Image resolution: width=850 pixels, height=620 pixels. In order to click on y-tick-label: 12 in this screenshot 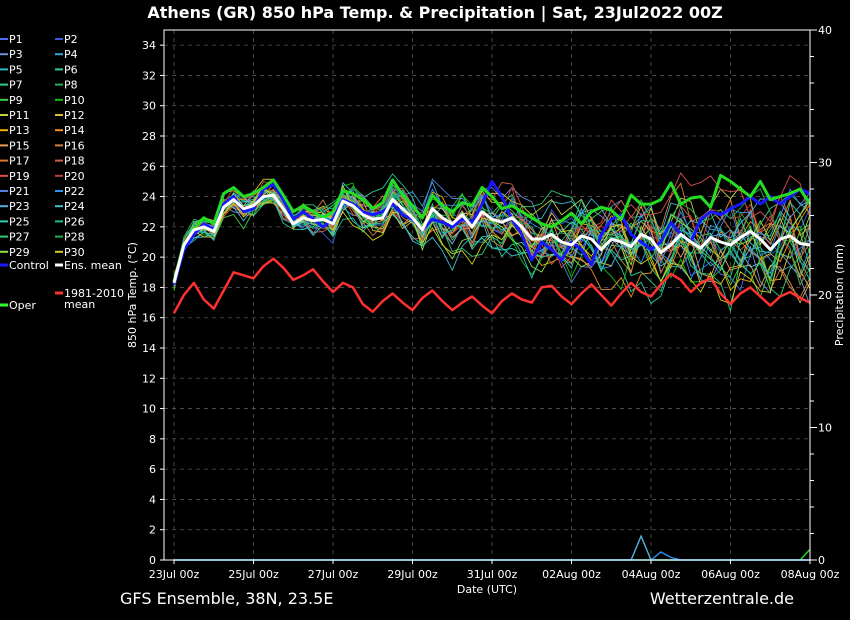, I will do `click(149, 378)`.